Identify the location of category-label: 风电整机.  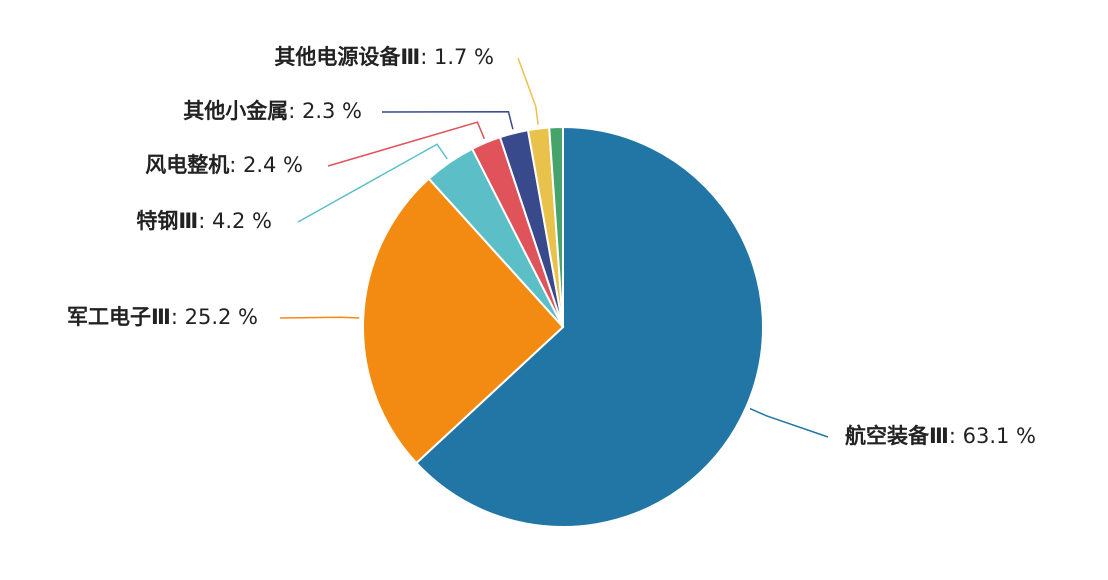
(187, 165).